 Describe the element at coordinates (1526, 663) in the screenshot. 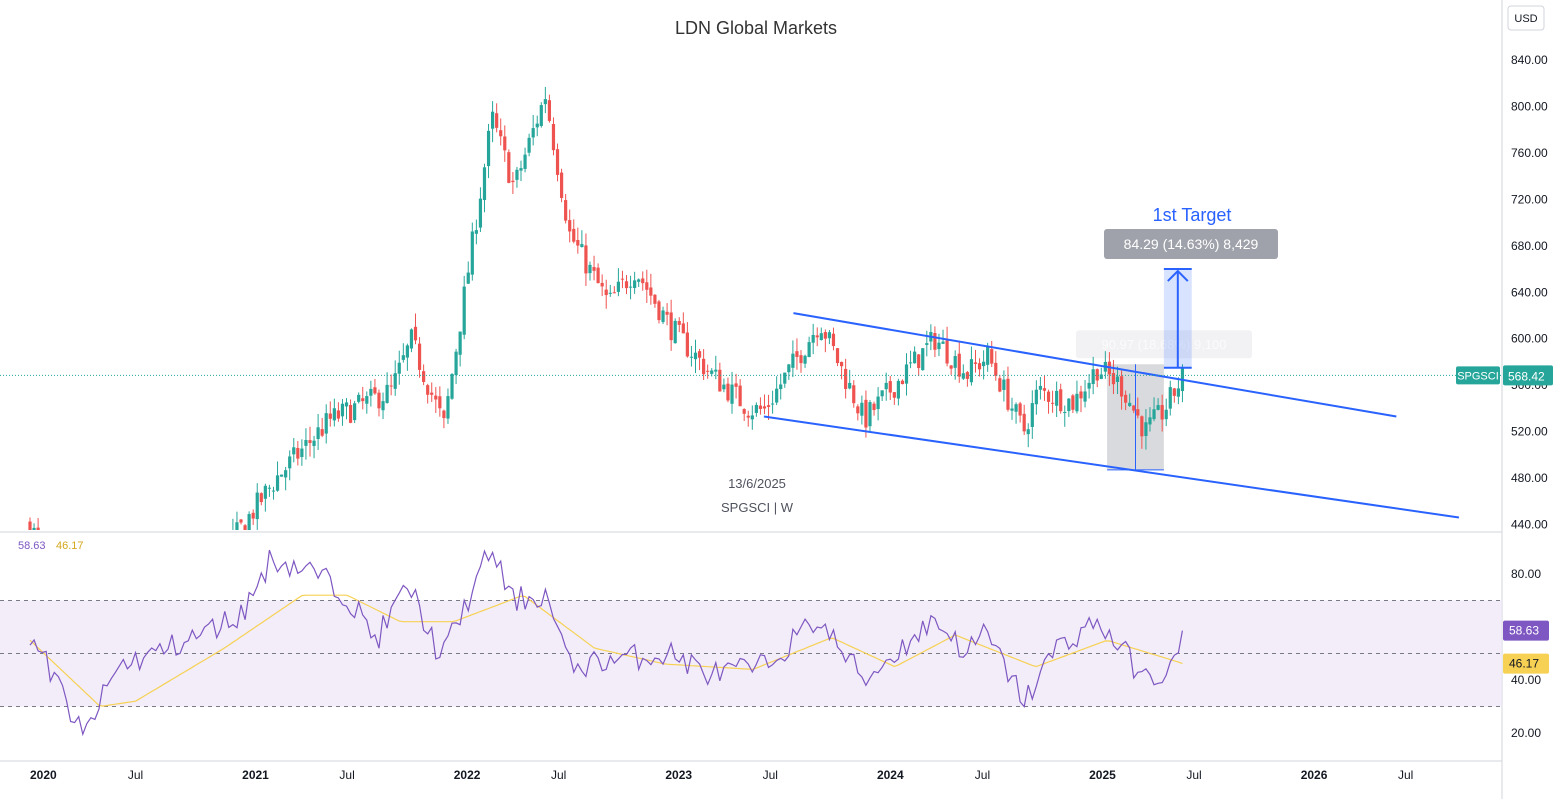

I see `rsi-ma-value-badge` at that location.